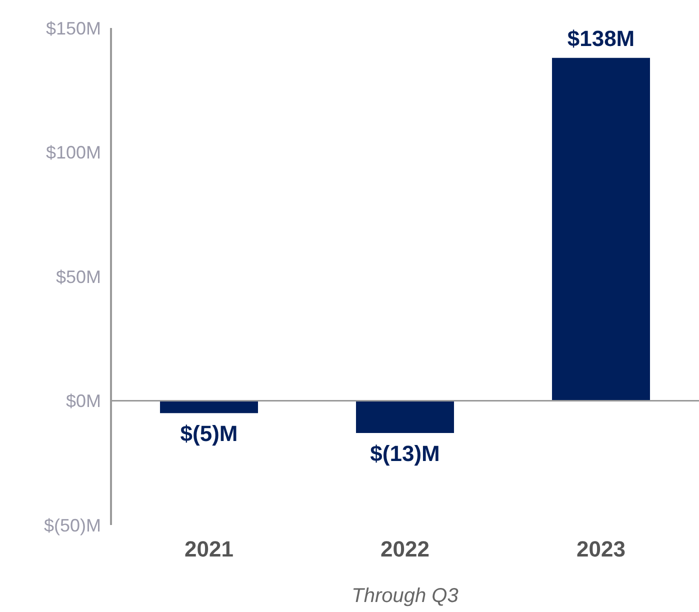  I want to click on x-tick-label: 2022, so click(405, 549).